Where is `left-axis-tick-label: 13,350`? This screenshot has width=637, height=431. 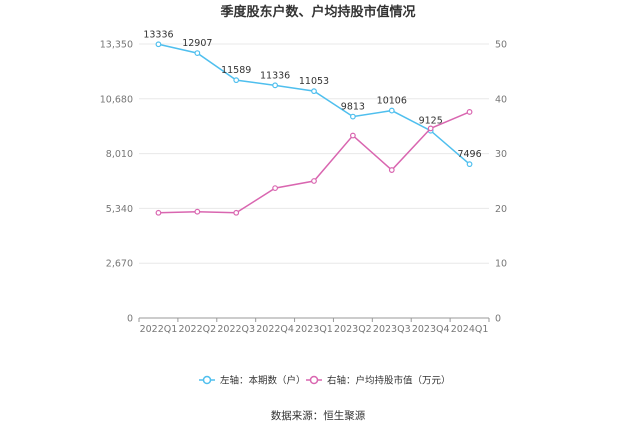
left-axis-tick-label: 13,350 is located at coordinates (116, 45).